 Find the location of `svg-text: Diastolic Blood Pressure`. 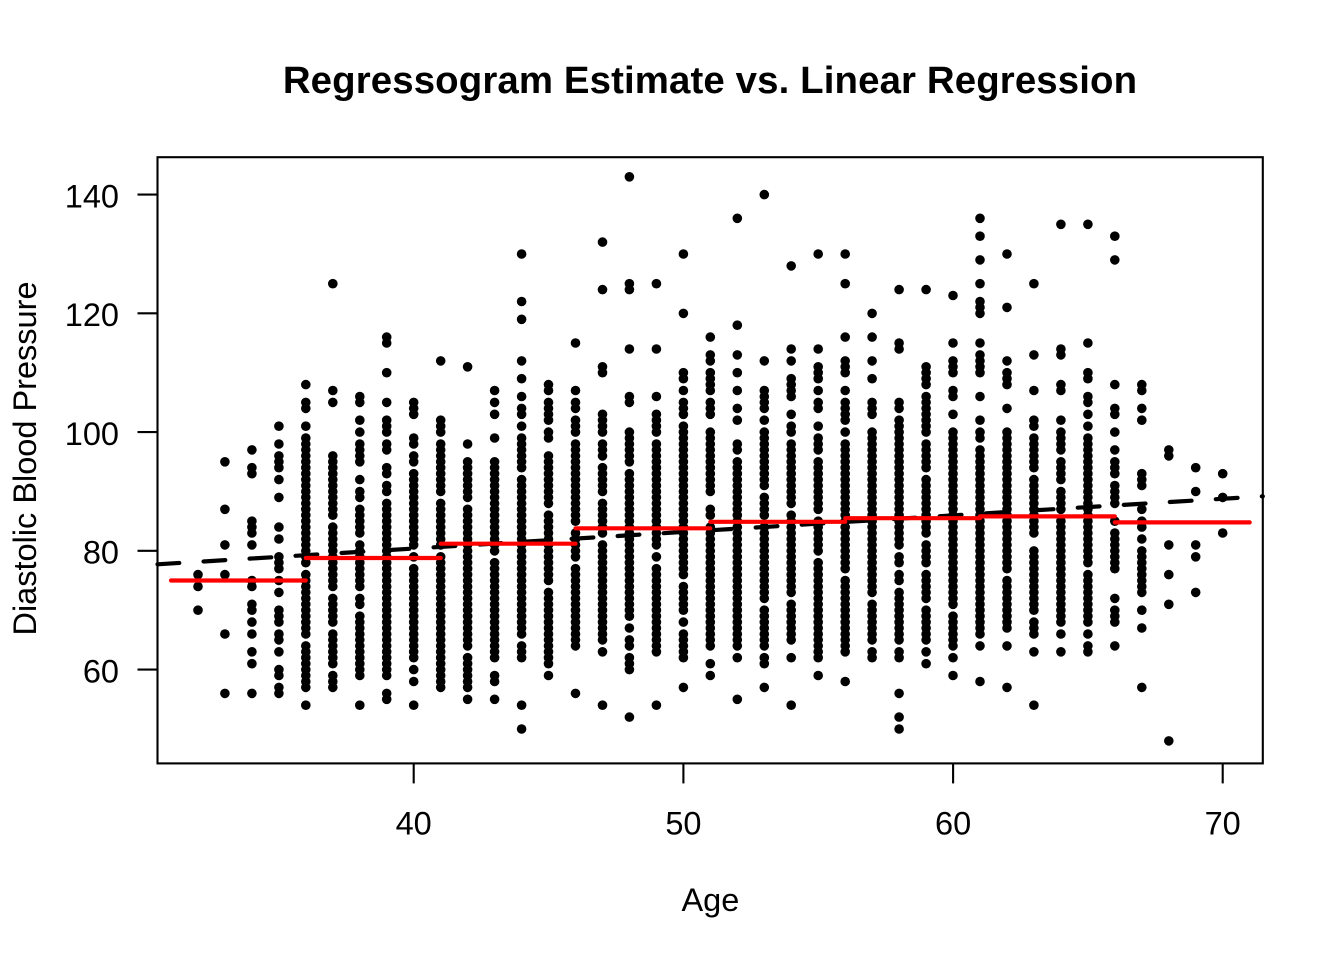

svg-text: Diastolic Blood Pressure is located at coordinates (25, 458).